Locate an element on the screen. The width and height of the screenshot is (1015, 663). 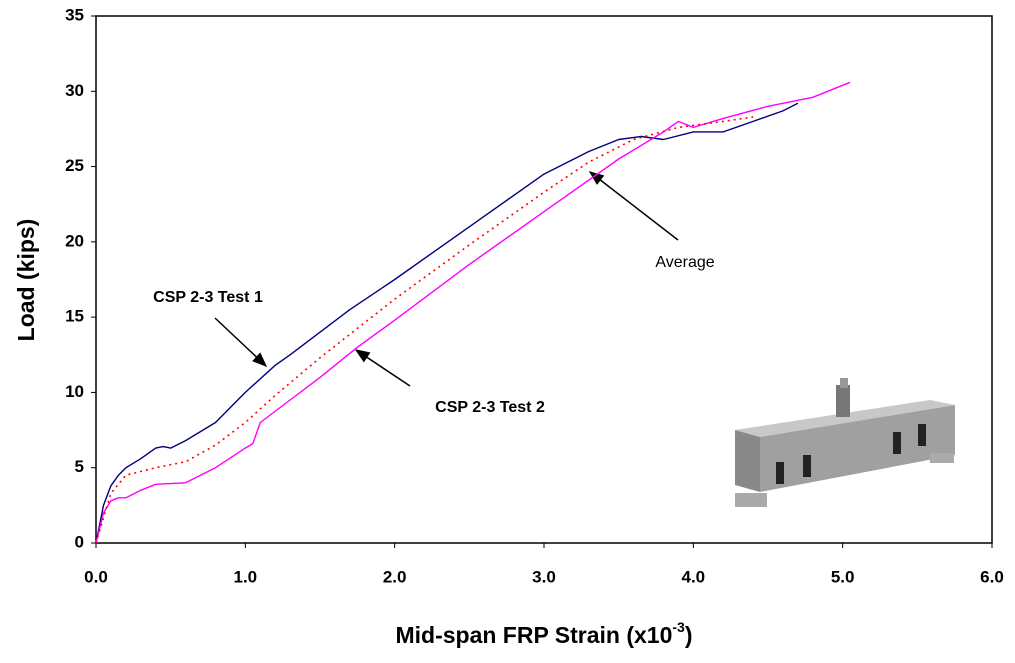
y-tick-label: 0 is located at coordinates (79, 541).